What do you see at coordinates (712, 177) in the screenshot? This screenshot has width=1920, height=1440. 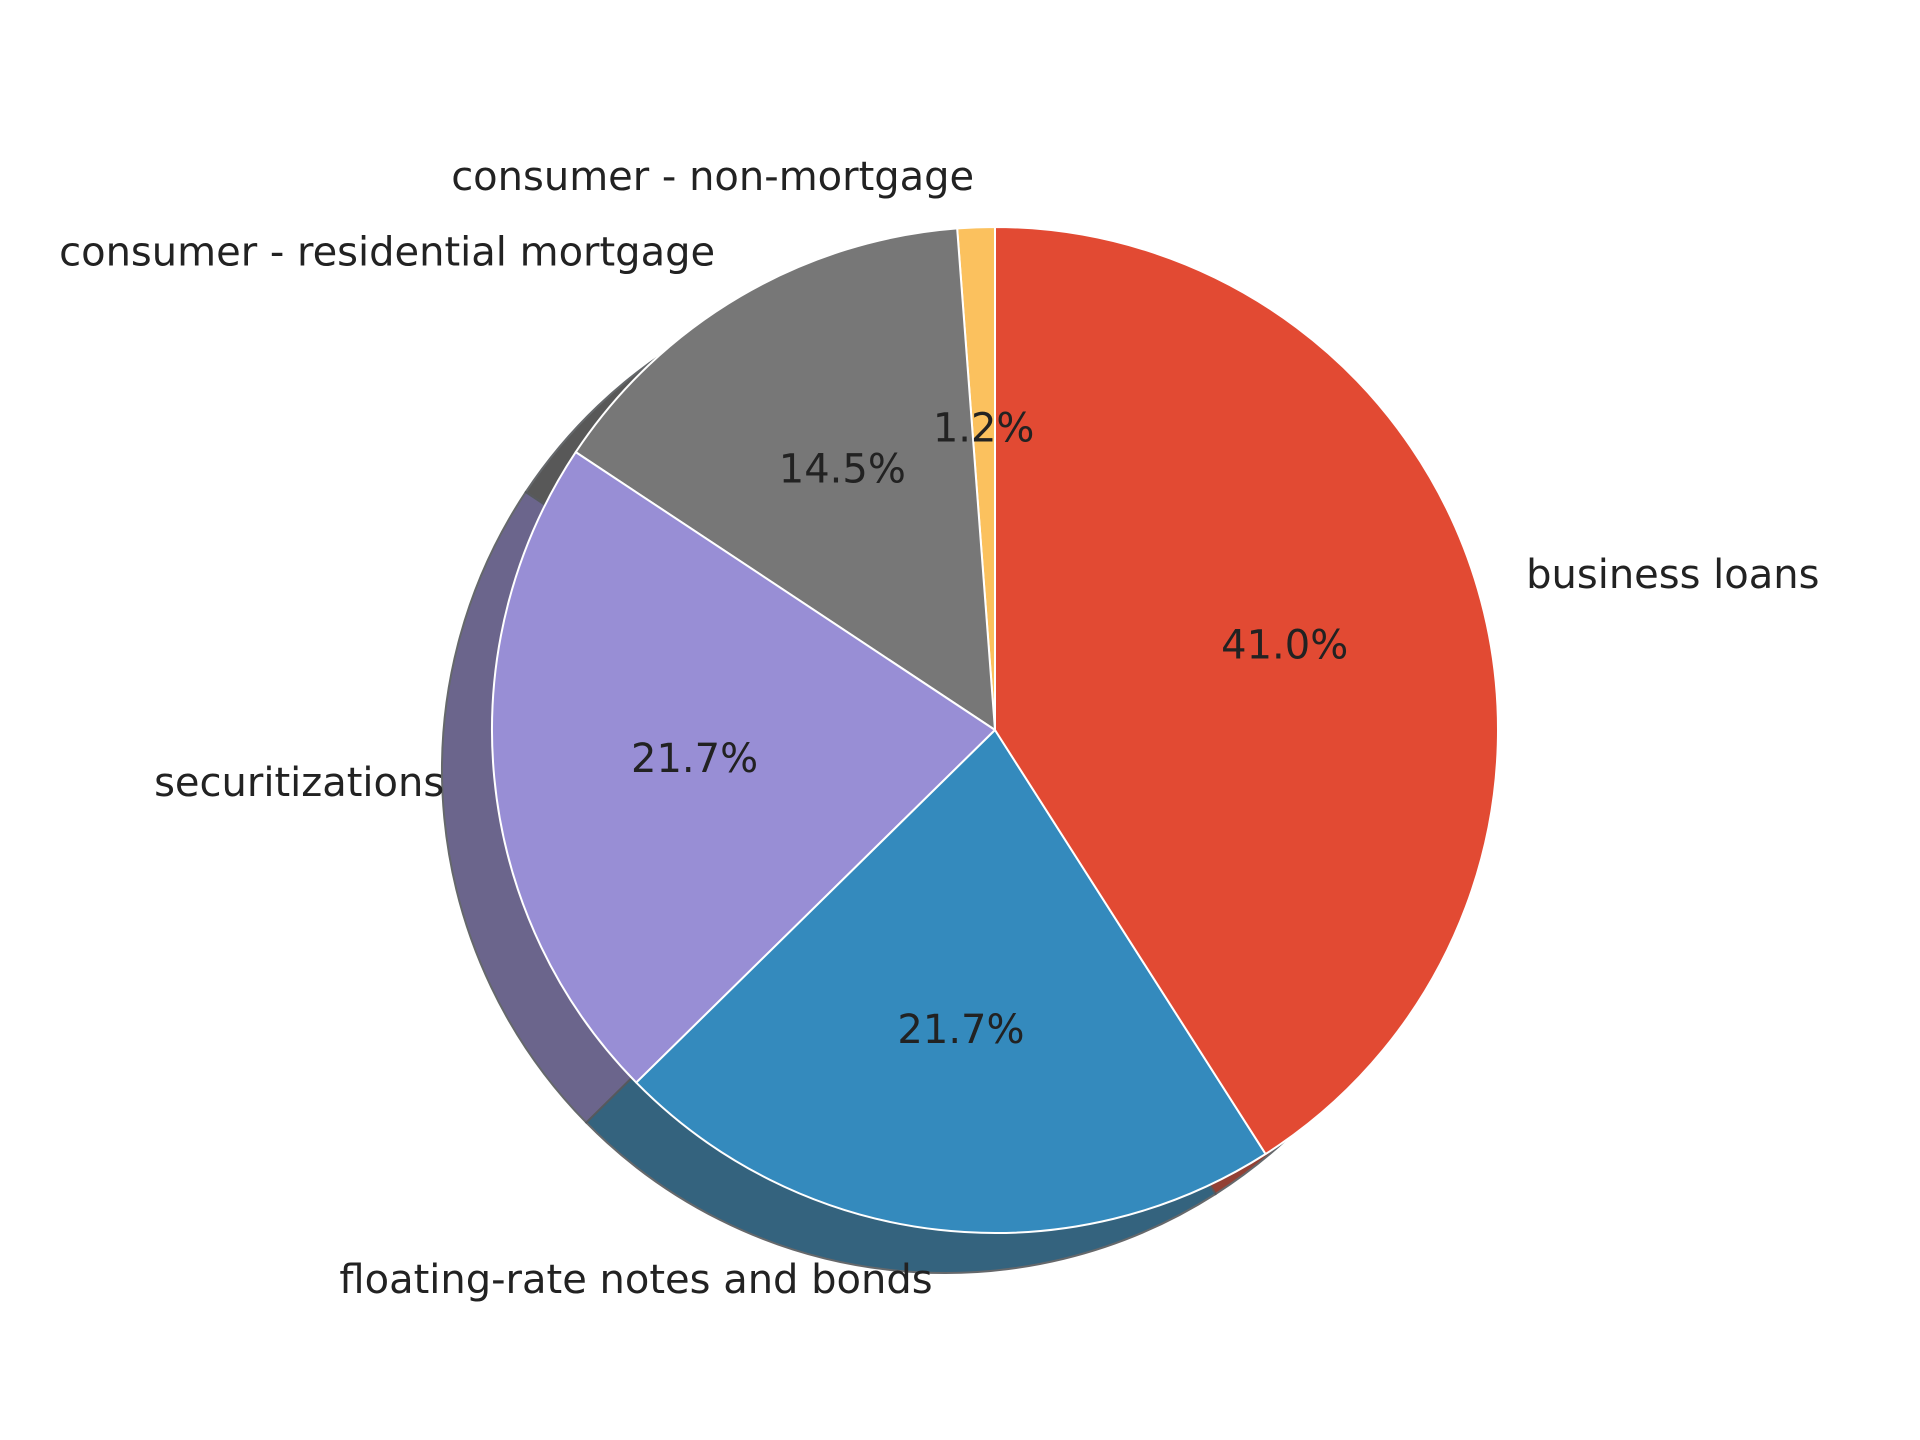 I see `category-label-consumer-non-mortgage: consumer - non-mortgage` at bounding box center [712, 177].